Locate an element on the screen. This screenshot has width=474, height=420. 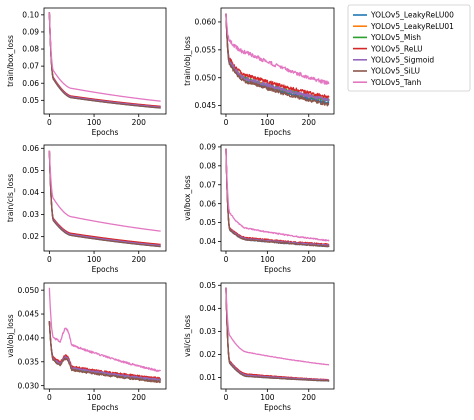
y-axis-label: train/box_loss is located at coordinates (10, 61).